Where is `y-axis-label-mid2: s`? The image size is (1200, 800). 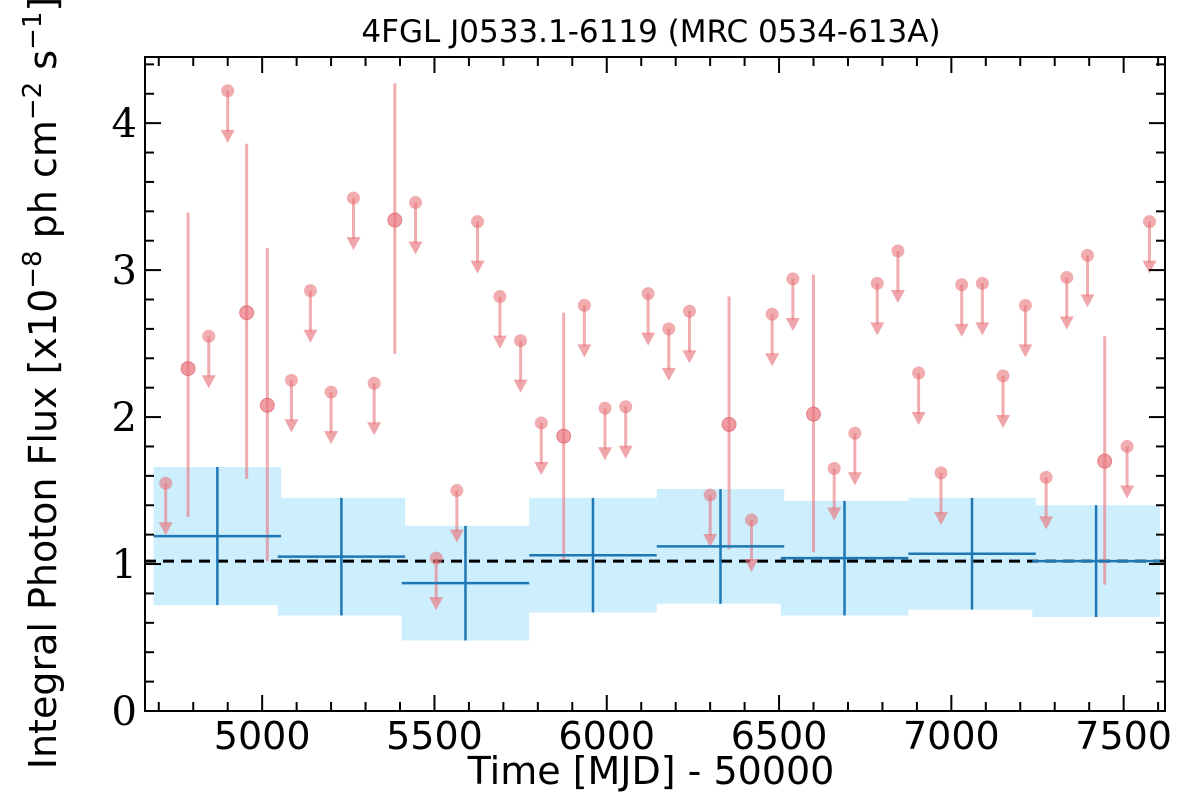
y-axis-label-mid2: s is located at coordinates (43, 66).